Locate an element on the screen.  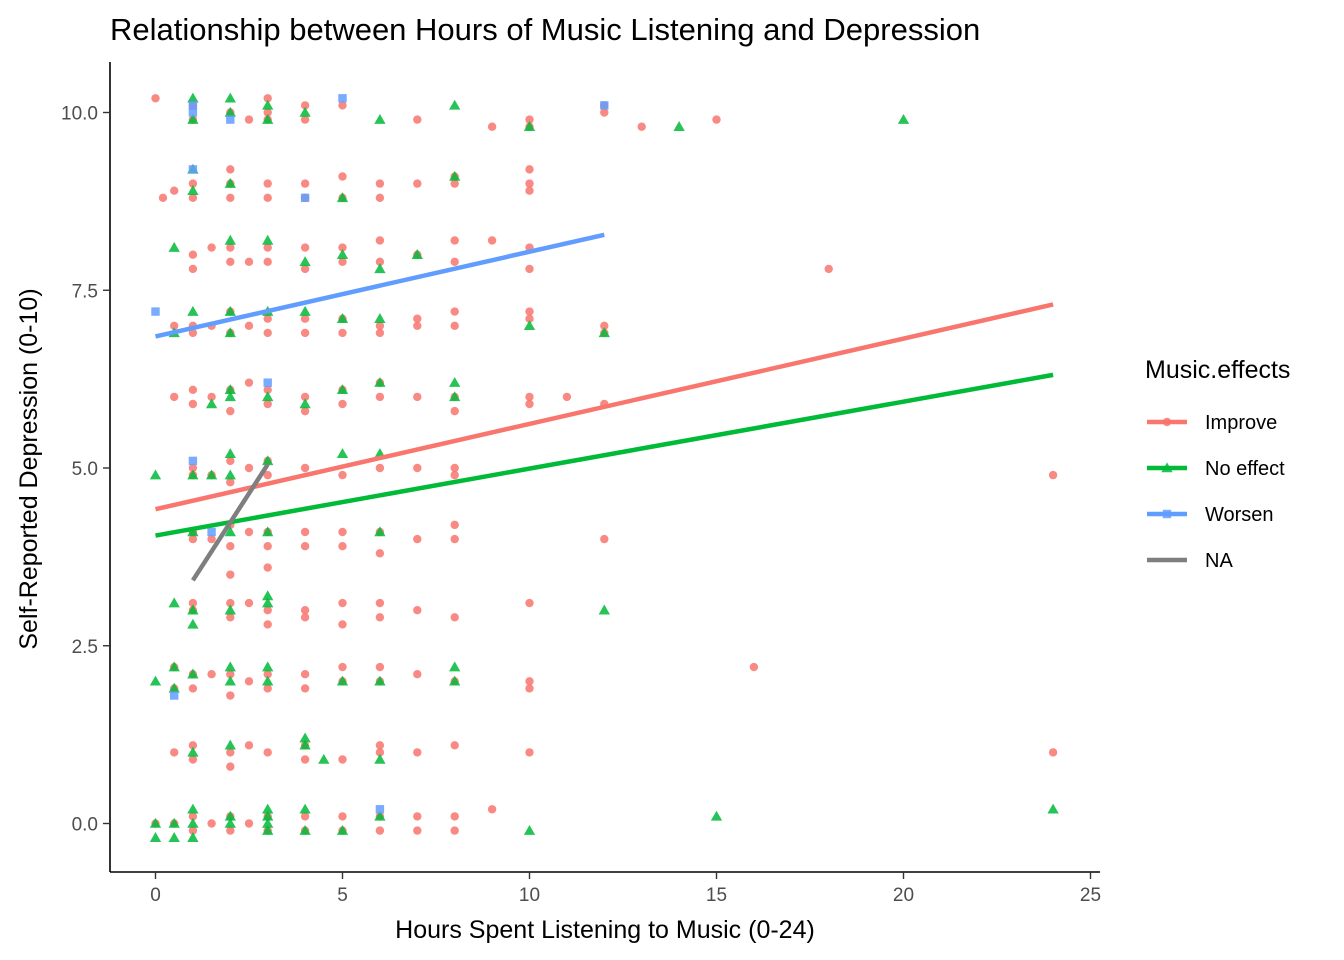
legend-label: NA is located at coordinates (1219, 561).